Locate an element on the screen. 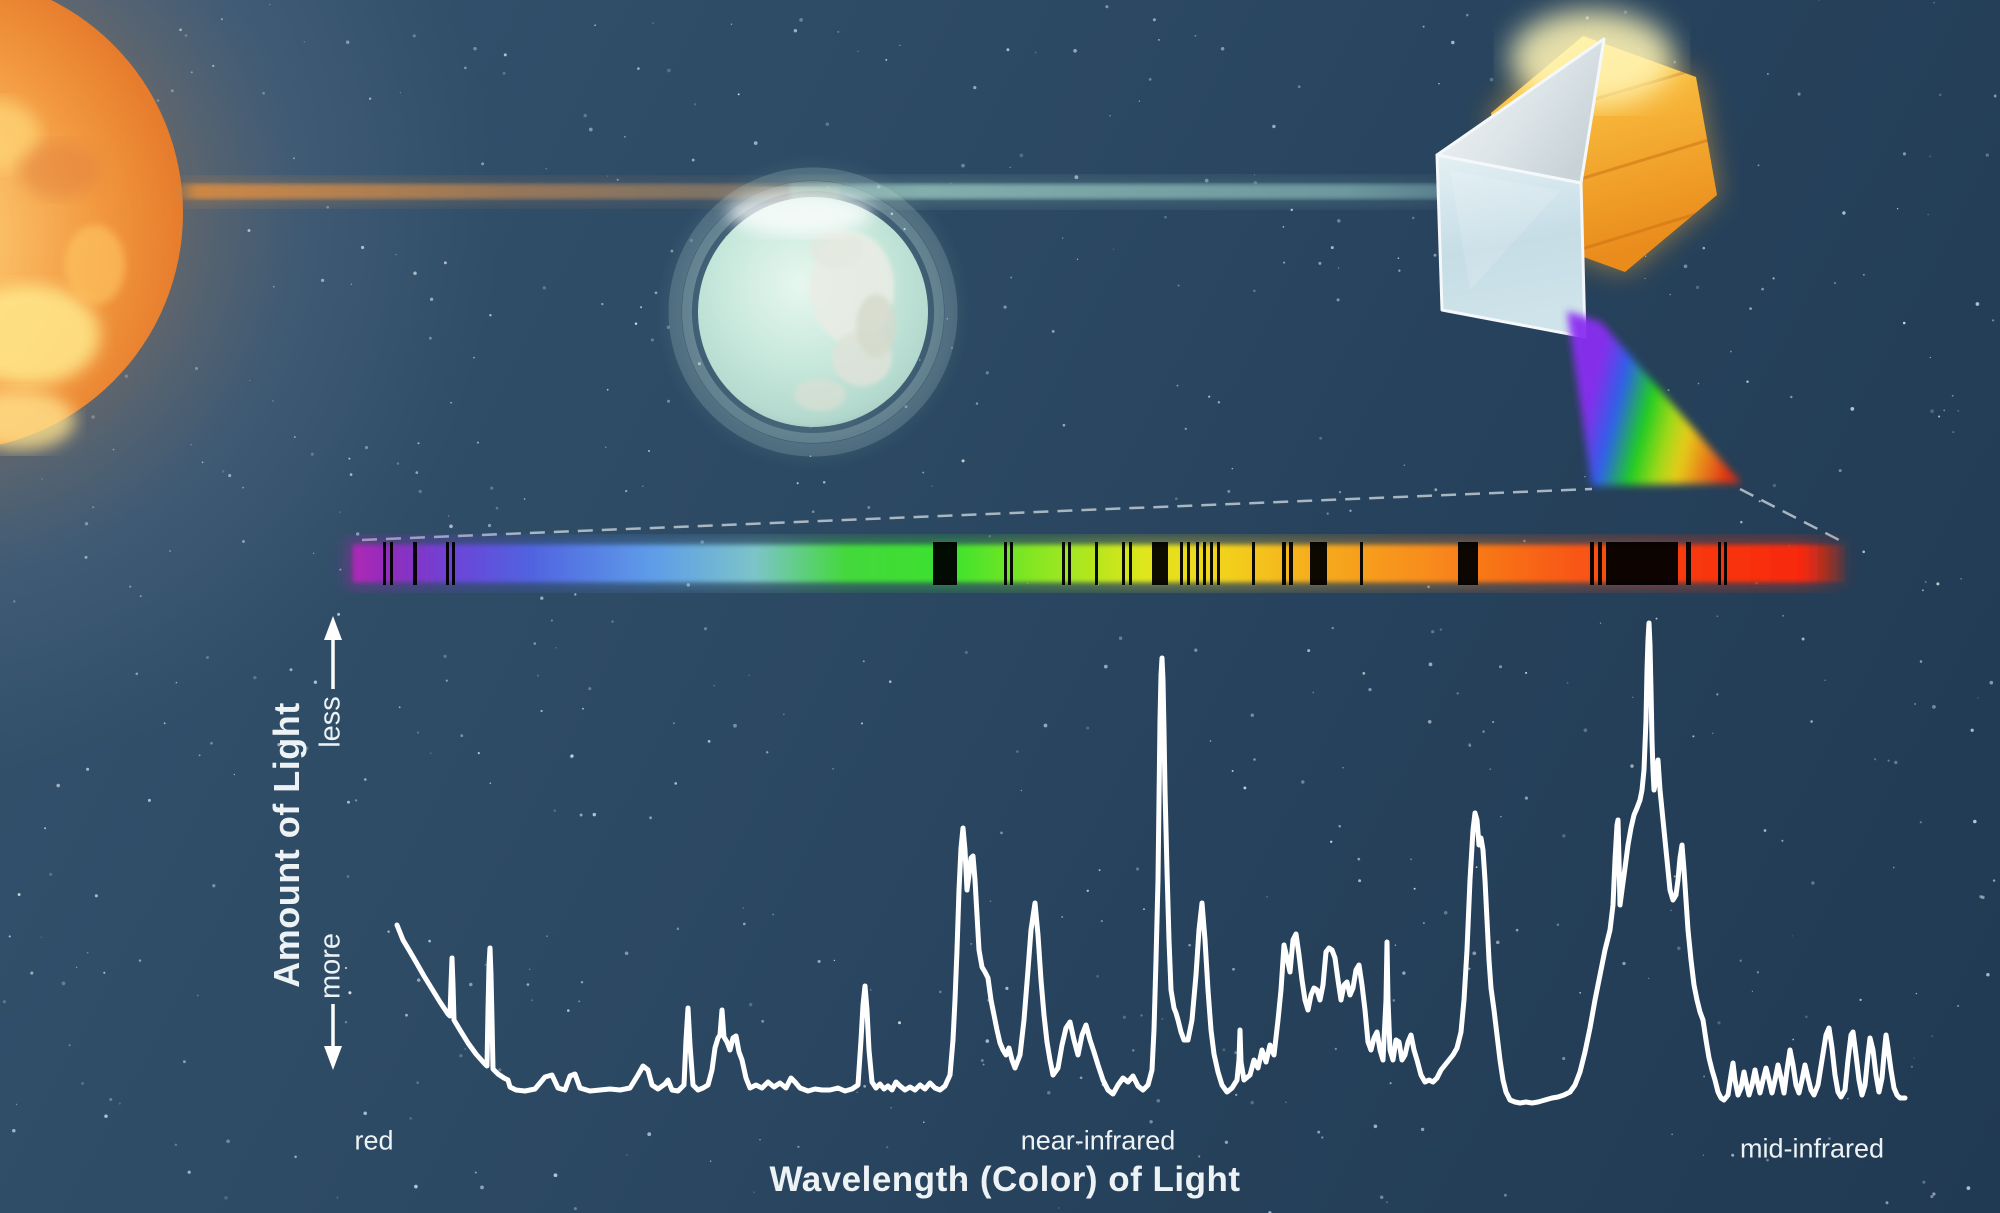  beam-warm is located at coordinates (505, 191).